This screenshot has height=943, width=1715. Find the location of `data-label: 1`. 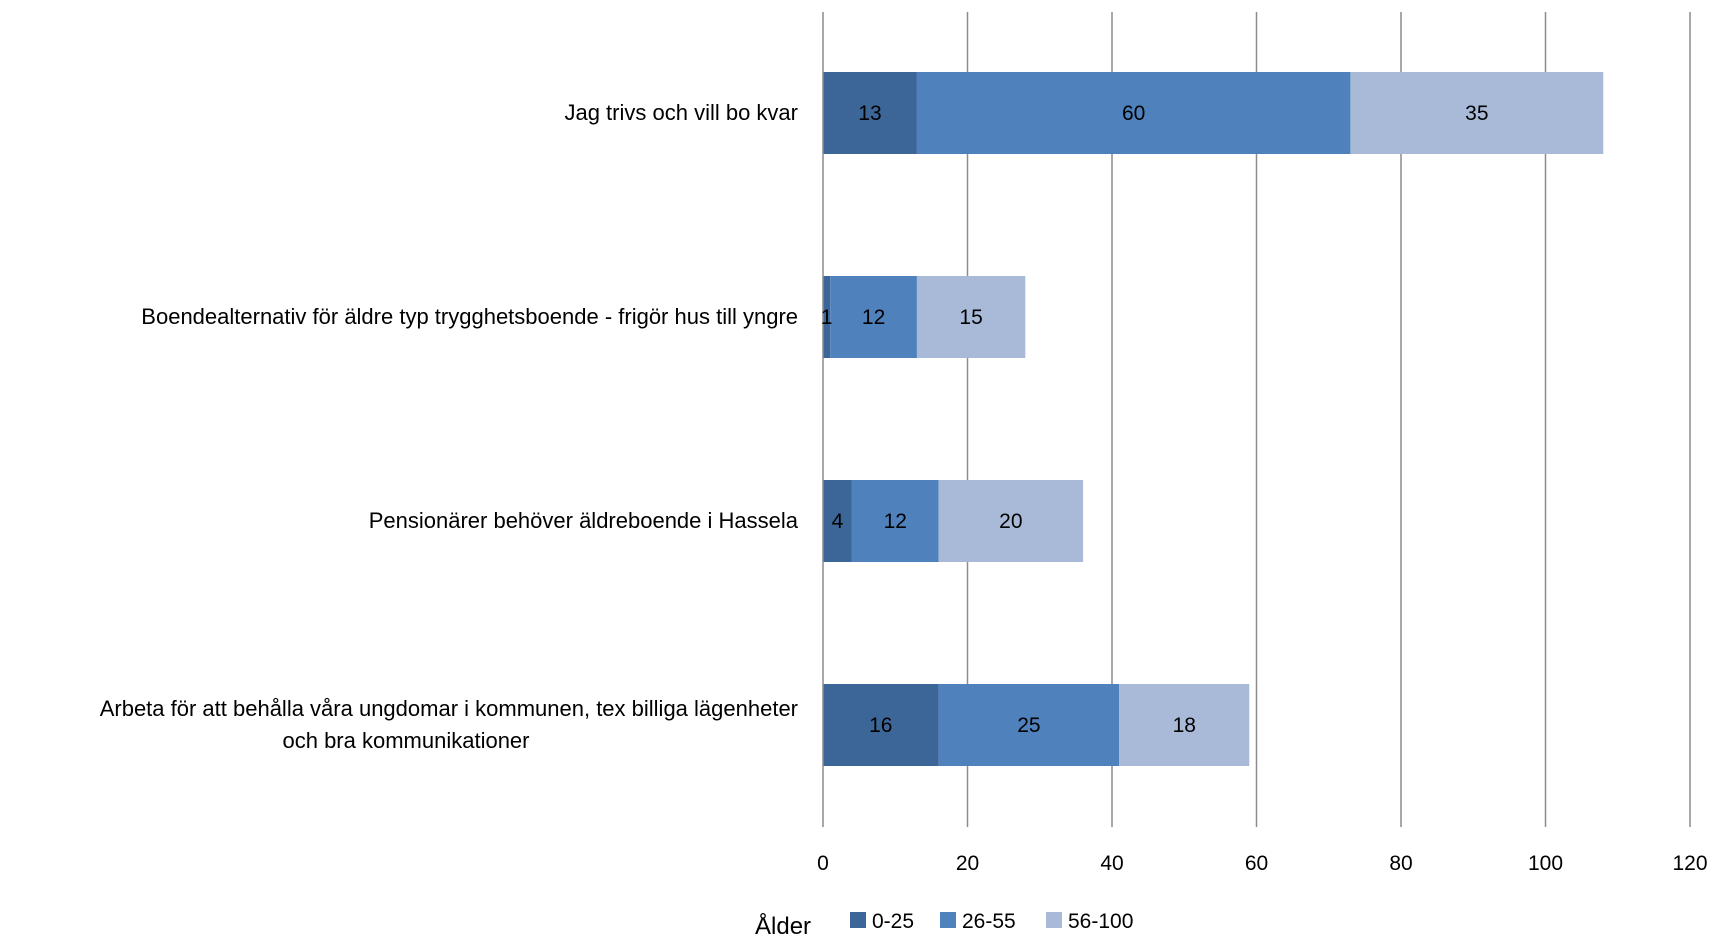

data-label: 1 is located at coordinates (827, 317).